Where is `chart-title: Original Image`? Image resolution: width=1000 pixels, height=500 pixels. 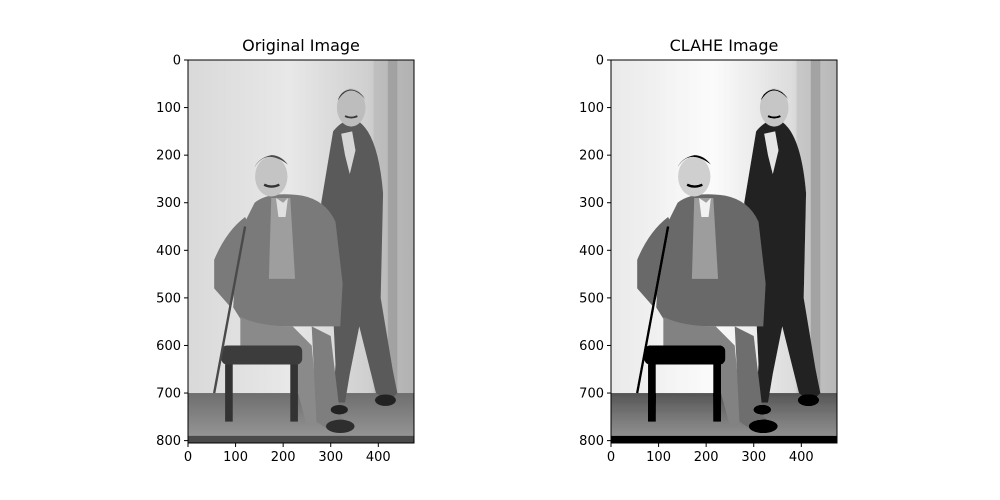 chart-title: Original Image is located at coordinates (301, 45).